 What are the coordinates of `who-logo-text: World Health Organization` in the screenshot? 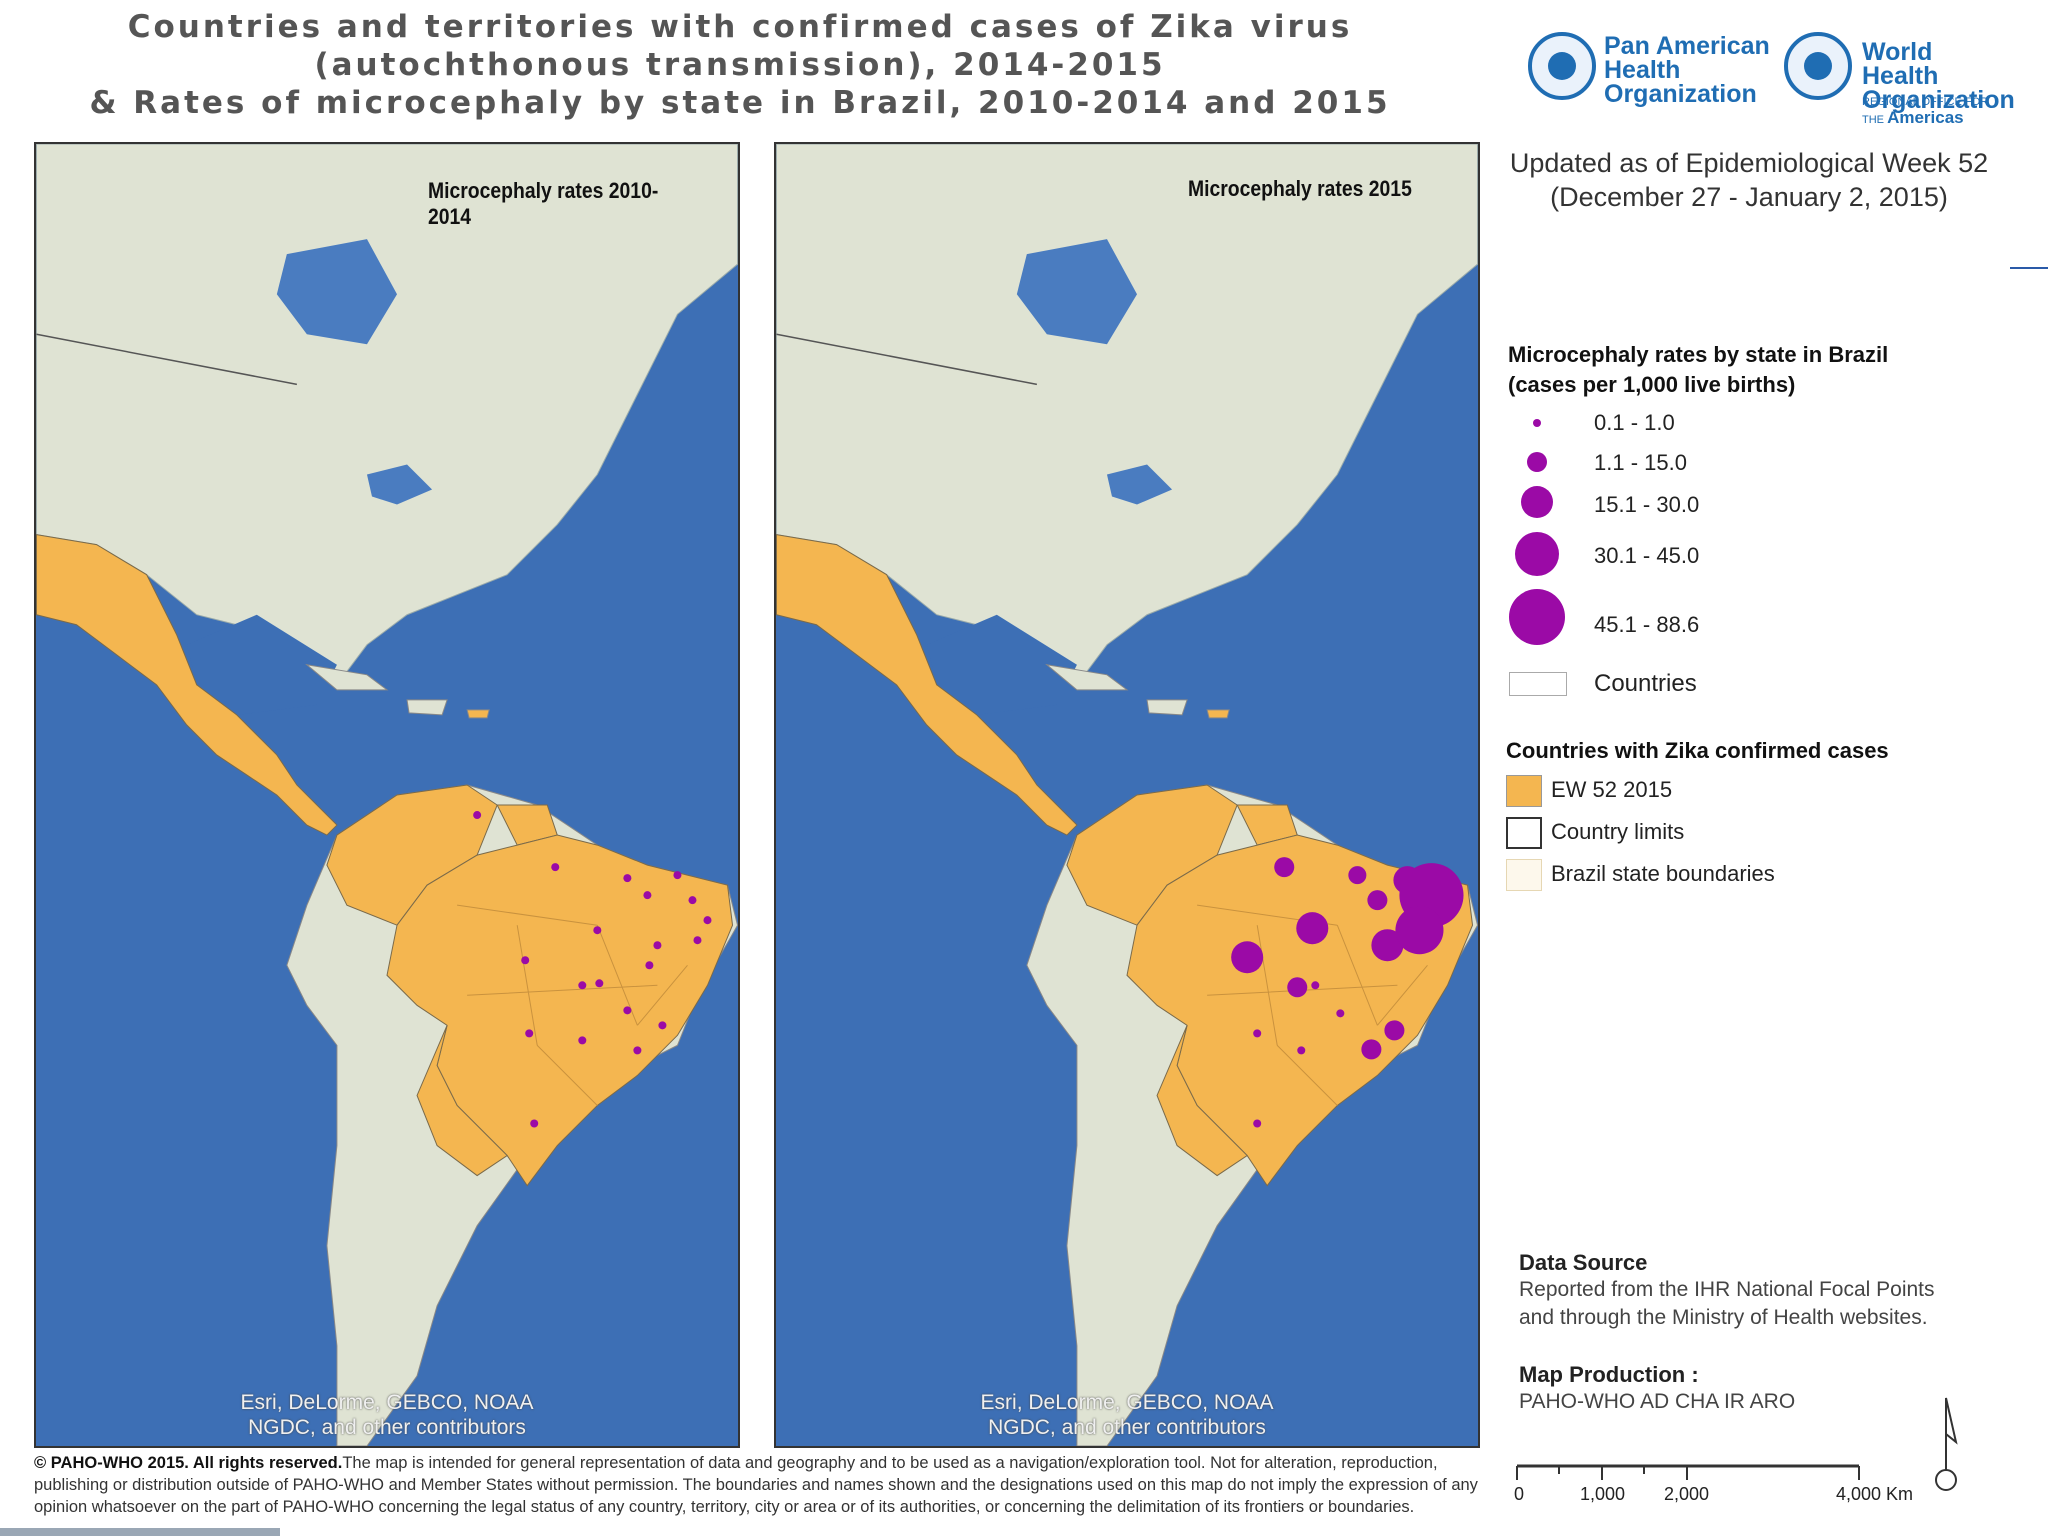 It's located at (1938, 76).